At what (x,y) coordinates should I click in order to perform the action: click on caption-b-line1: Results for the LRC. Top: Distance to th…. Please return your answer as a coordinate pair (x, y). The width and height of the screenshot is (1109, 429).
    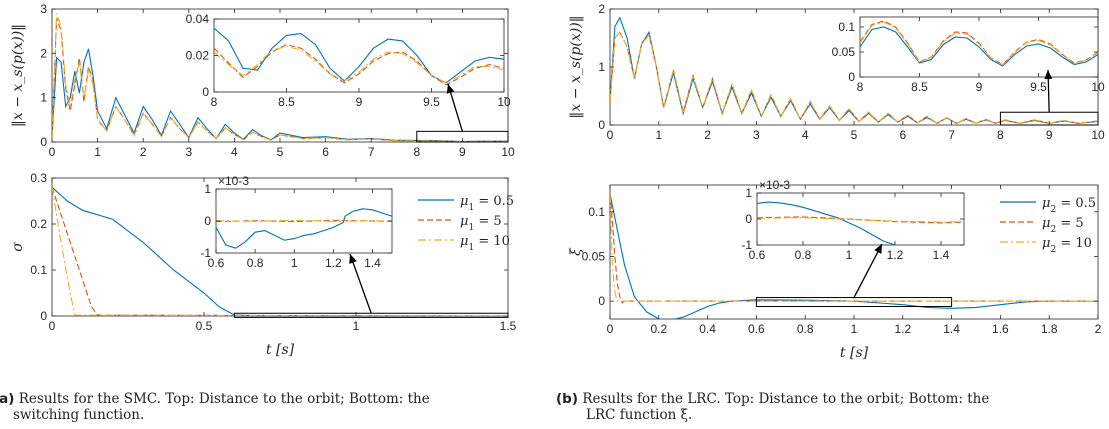
    Looking at the image, I should click on (786, 399).